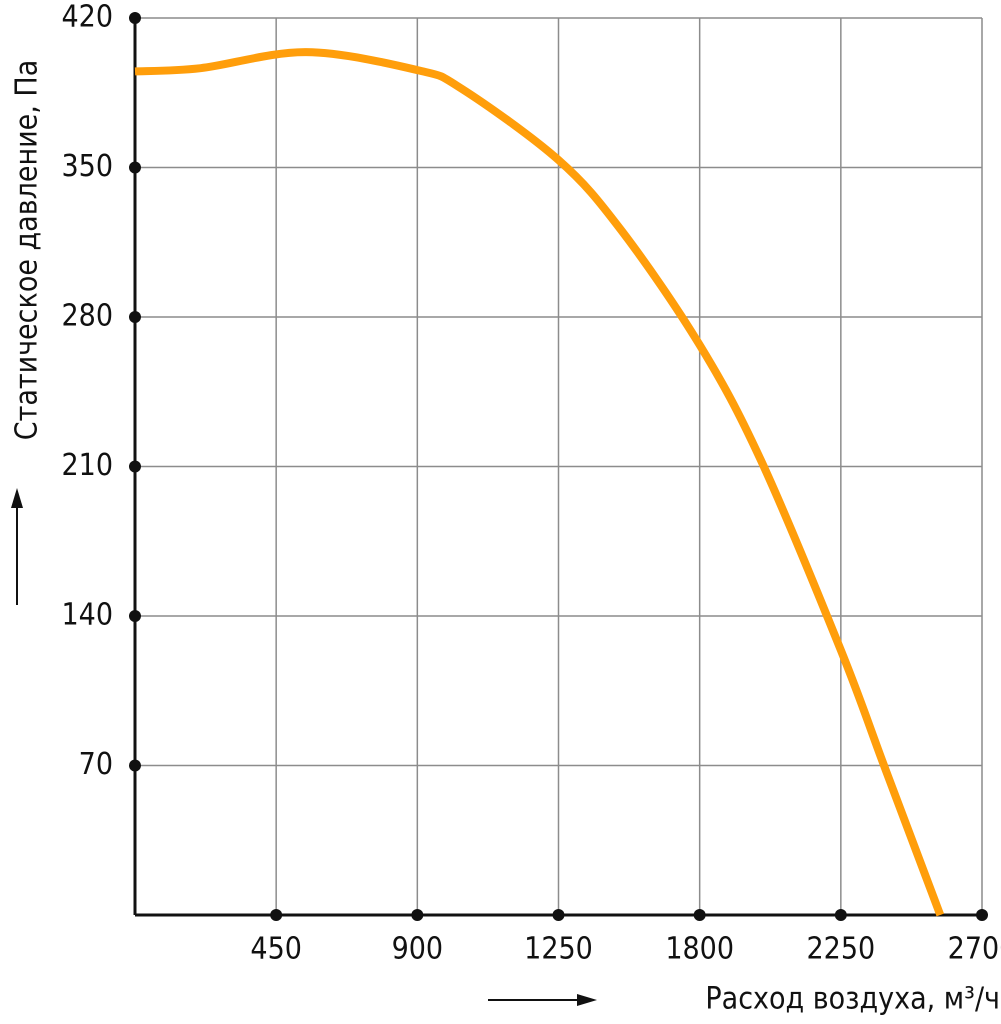 The height and width of the screenshot is (1024, 1001). Describe the element at coordinates (276, 949) in the screenshot. I see `x-tick-label: 450` at that location.